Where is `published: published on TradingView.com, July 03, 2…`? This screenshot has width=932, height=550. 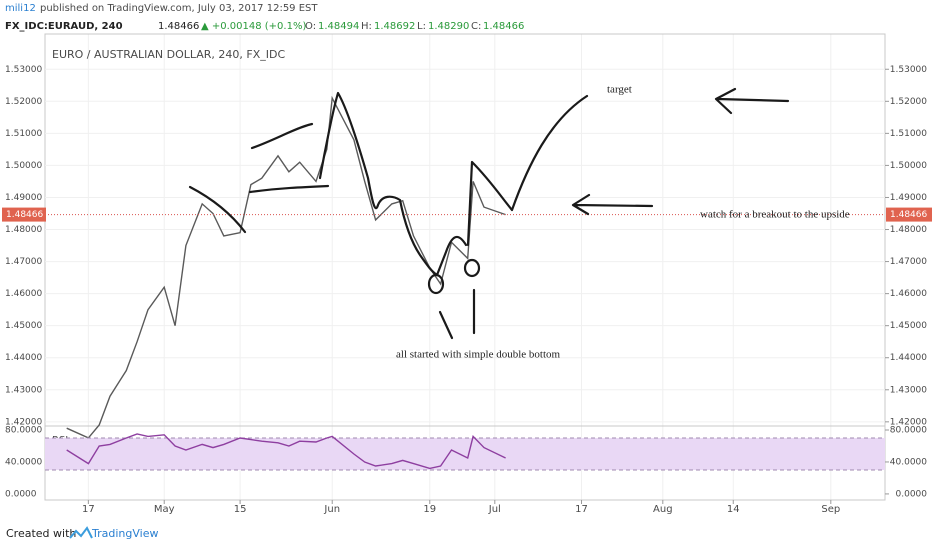
published: published on TradingView.com, July 03, 2… is located at coordinates (179, 8).